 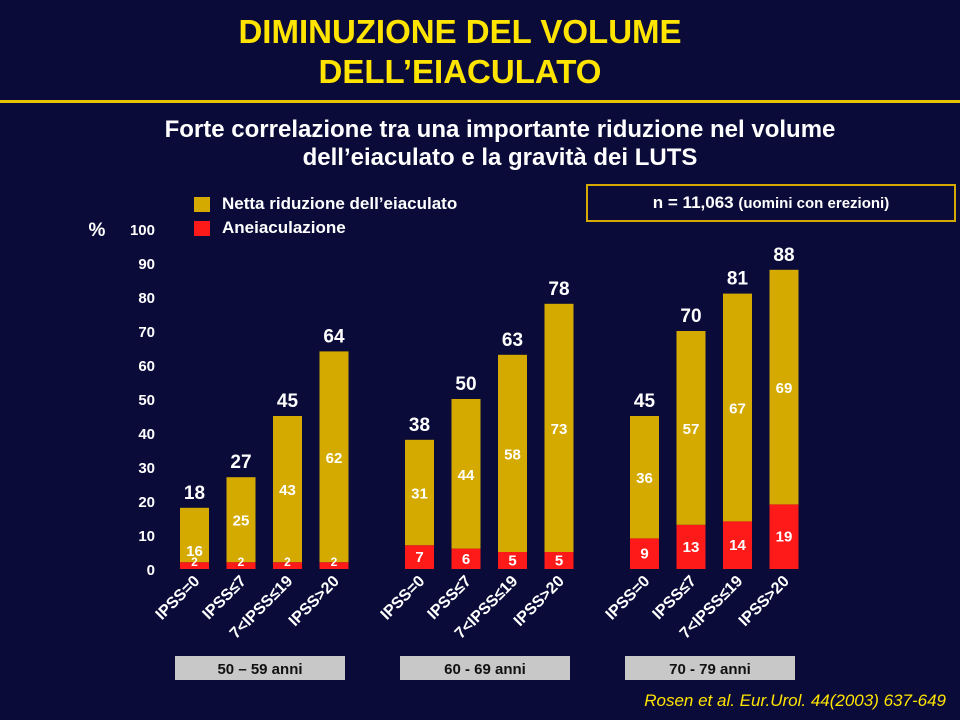 I want to click on y-tick-label: 100, so click(x=142, y=230).